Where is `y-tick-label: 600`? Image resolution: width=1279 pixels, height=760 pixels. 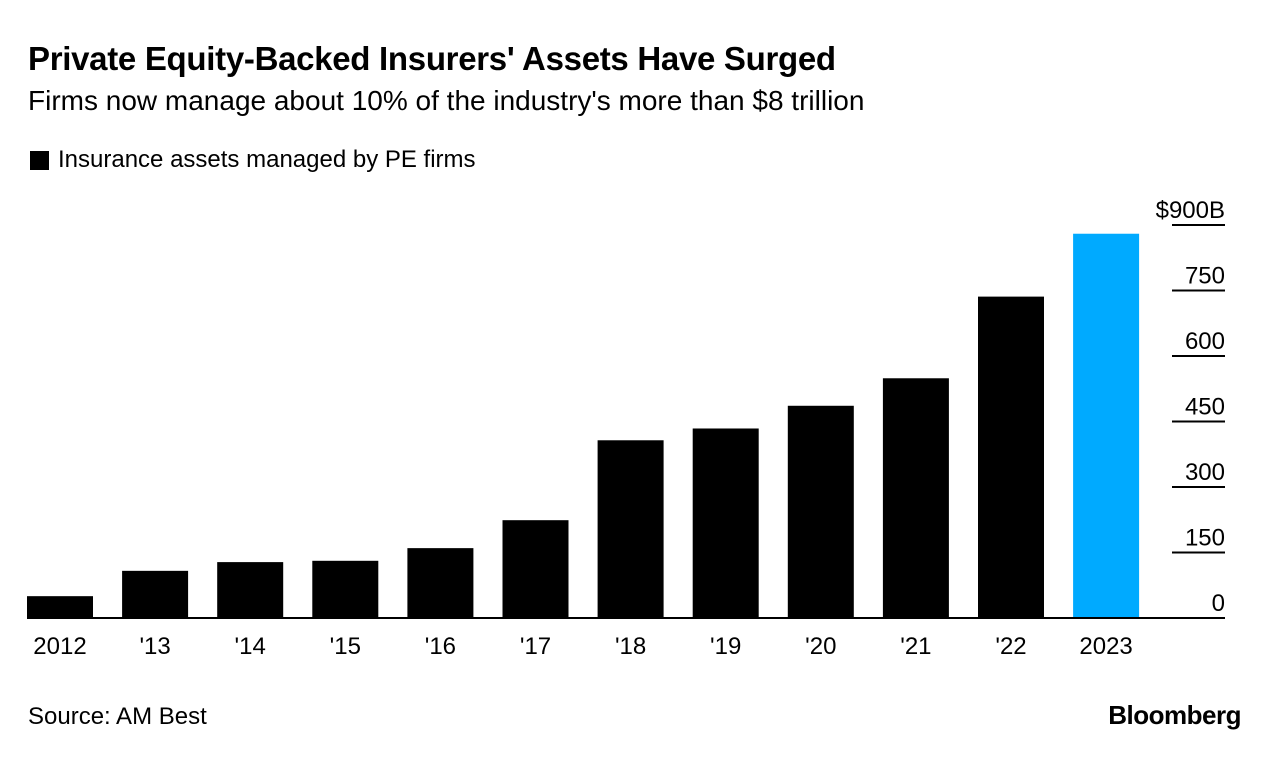 y-tick-label: 600 is located at coordinates (1205, 341).